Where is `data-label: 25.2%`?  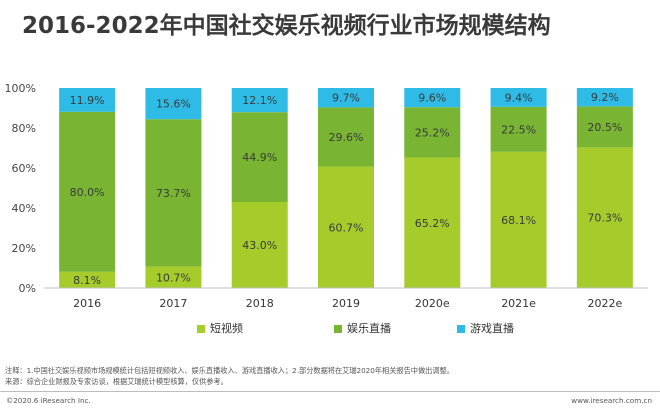
data-label: 25.2% is located at coordinates (432, 132).